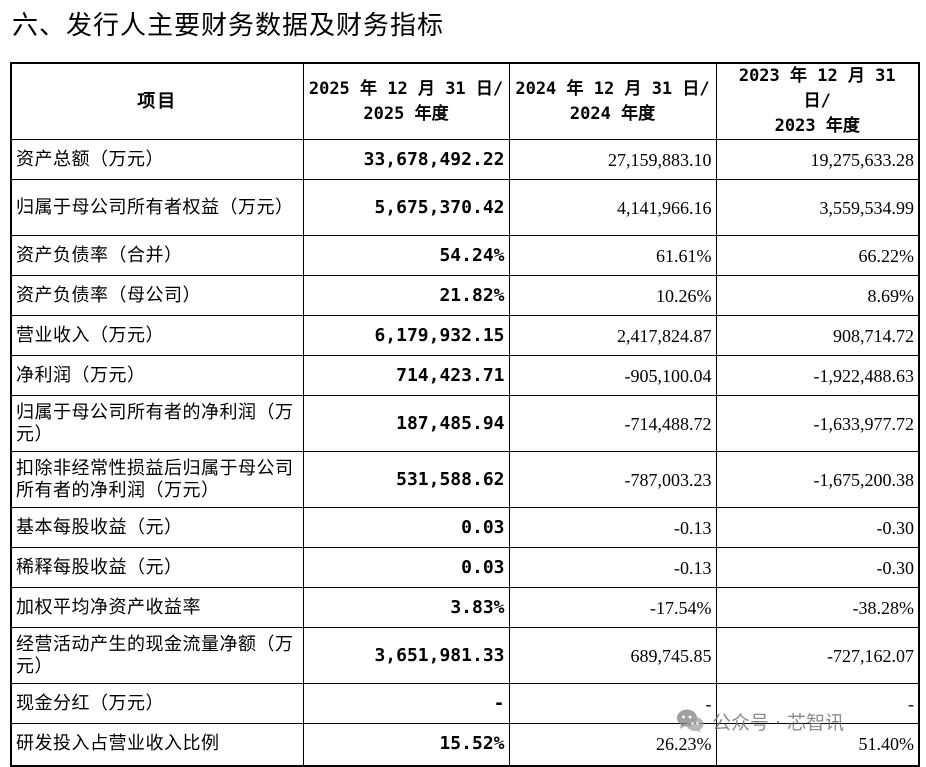  I want to click on table-row: 基本每股收益（元） 0.03 -0.13 -0.30, so click(465, 527).